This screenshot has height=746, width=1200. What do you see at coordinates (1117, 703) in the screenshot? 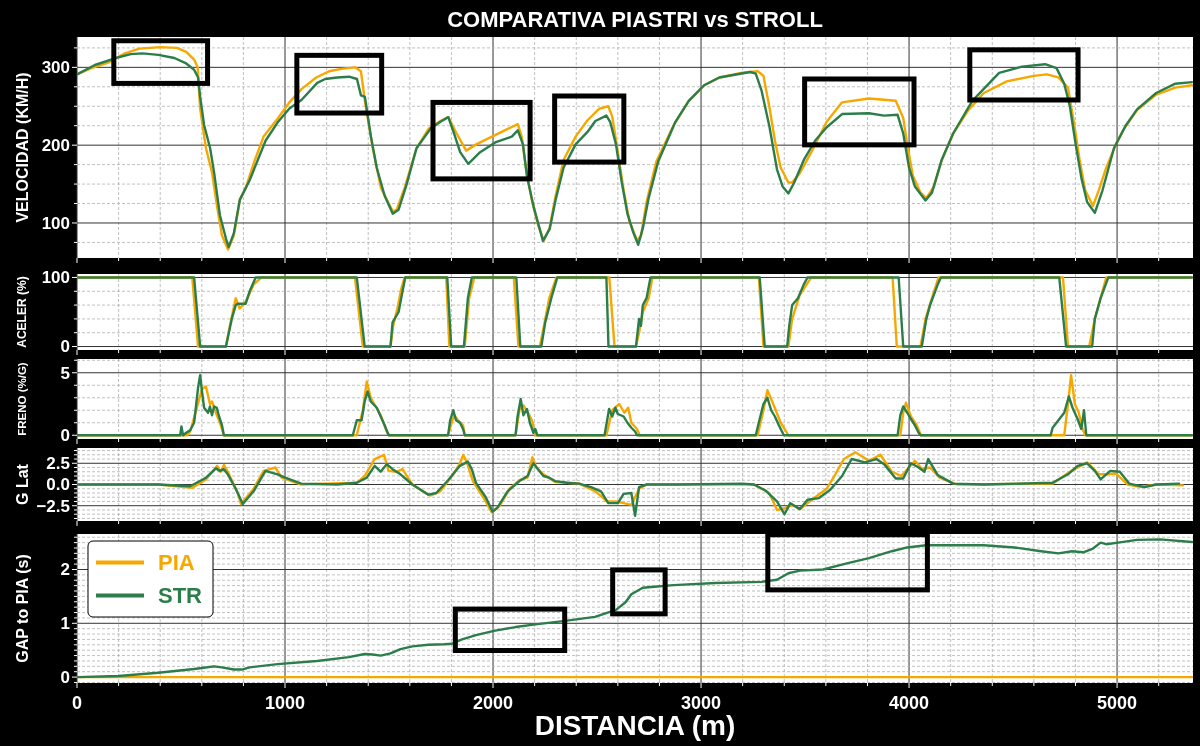
I see `x-tick-label: 5000` at bounding box center [1117, 703].